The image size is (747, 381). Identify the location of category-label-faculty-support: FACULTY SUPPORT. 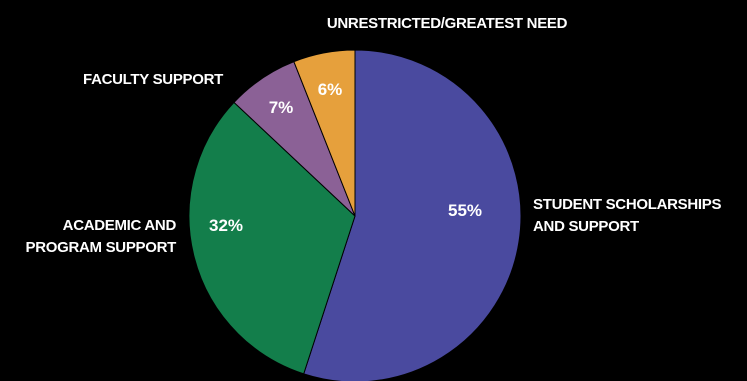
(153, 79).